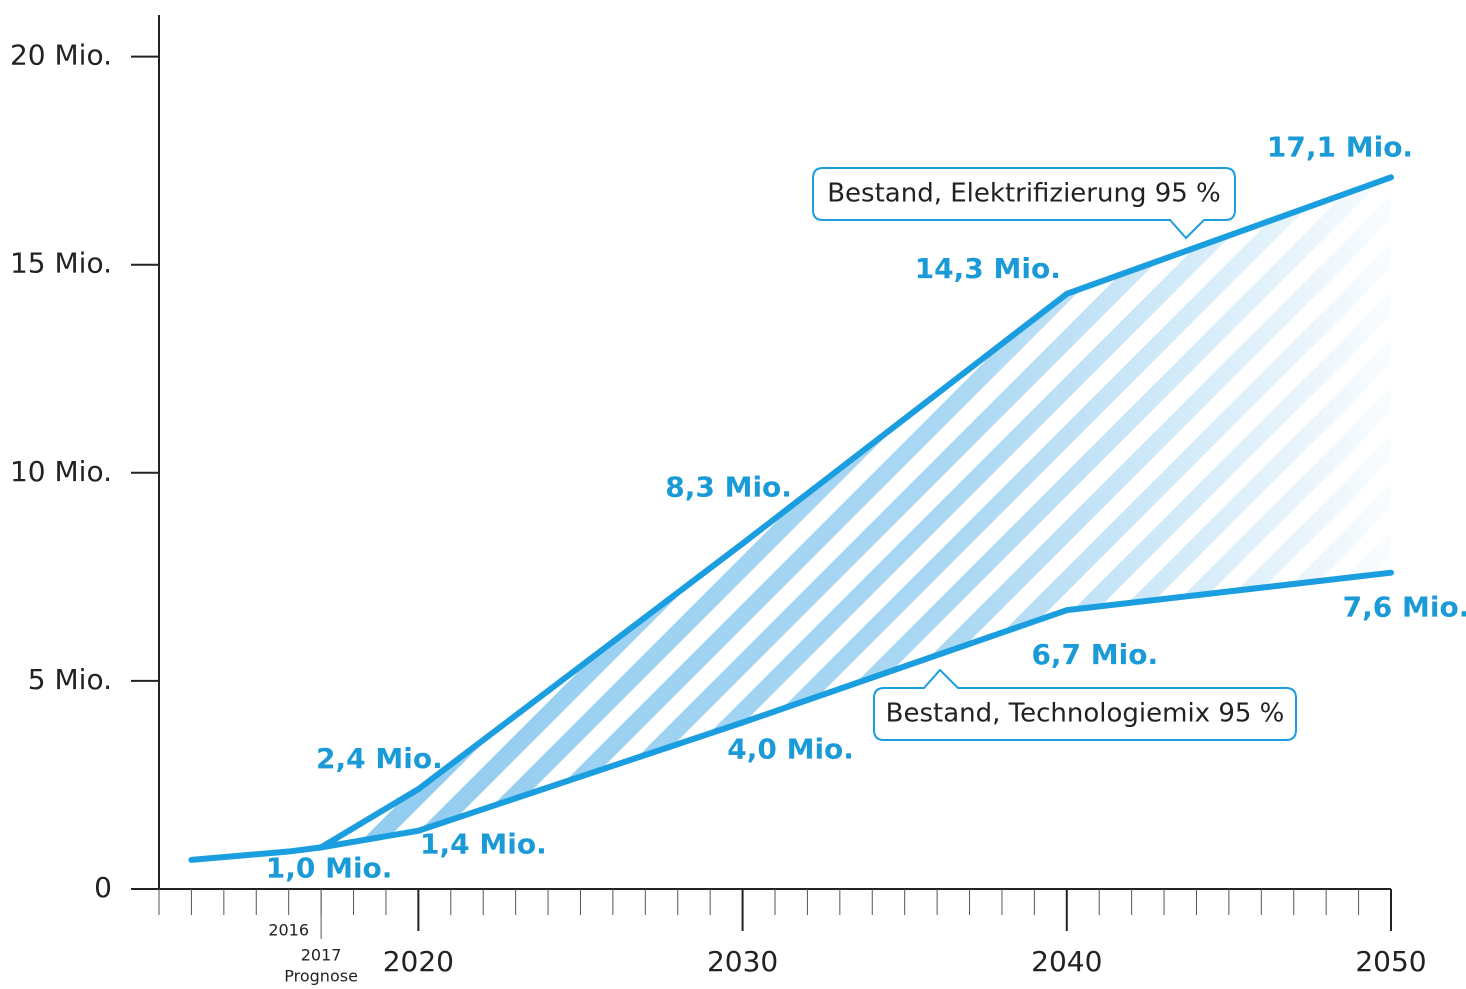 The width and height of the screenshot is (1466, 989). What do you see at coordinates (483, 844) in the screenshot?
I see `value-label: 1,4 Mio.` at bounding box center [483, 844].